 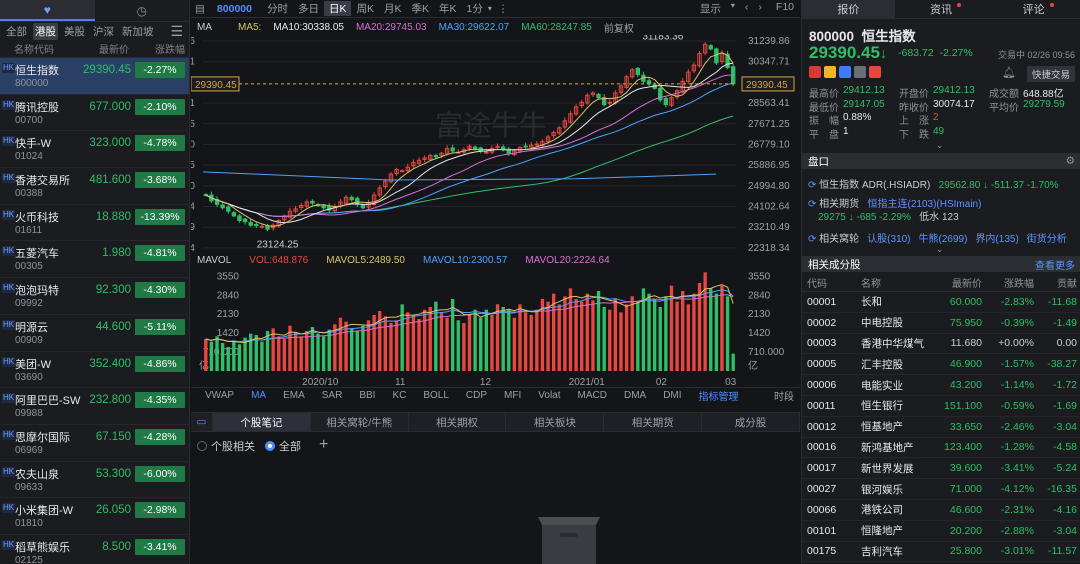 What do you see at coordinates (94, 76) in the screenshot?
I see `stock-row: HK 恒生指数 800000 29390.45 -2.27%` at bounding box center [94, 76].